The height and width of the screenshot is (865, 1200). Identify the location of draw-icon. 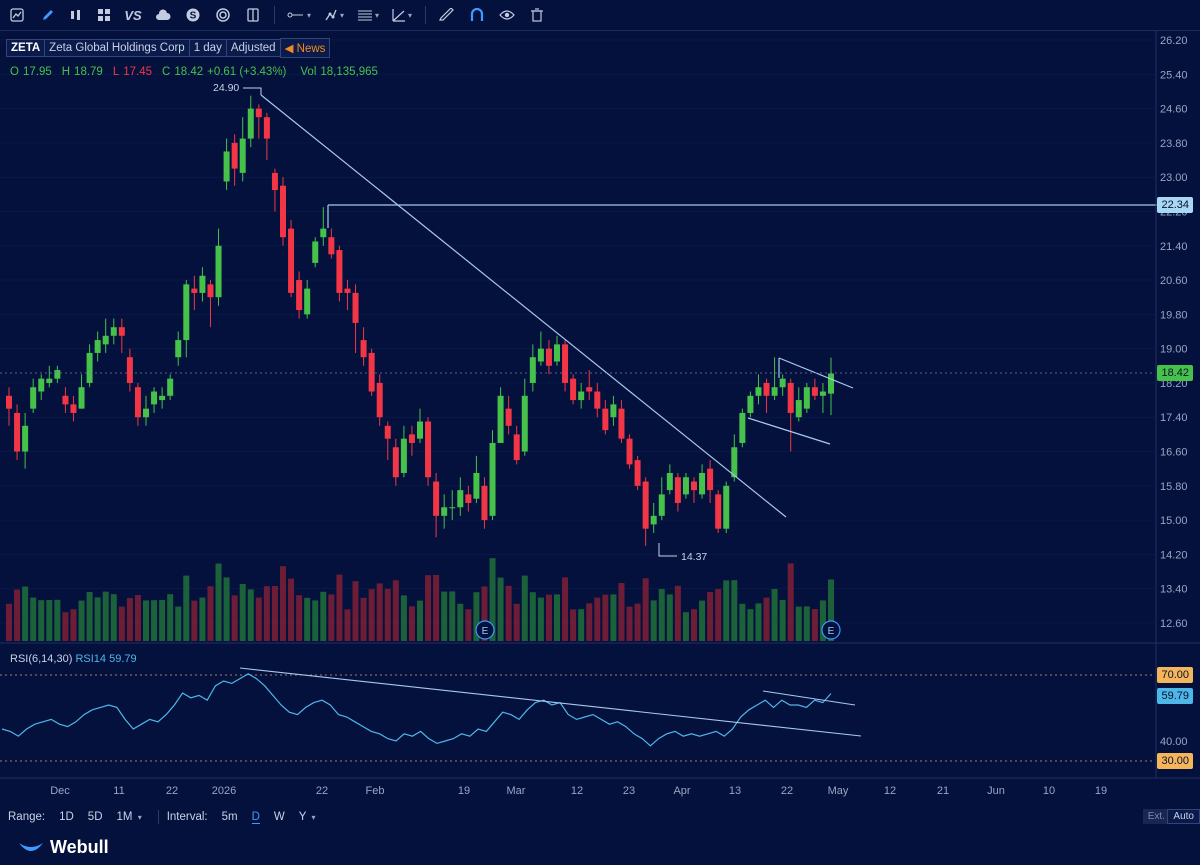
(447, 15).